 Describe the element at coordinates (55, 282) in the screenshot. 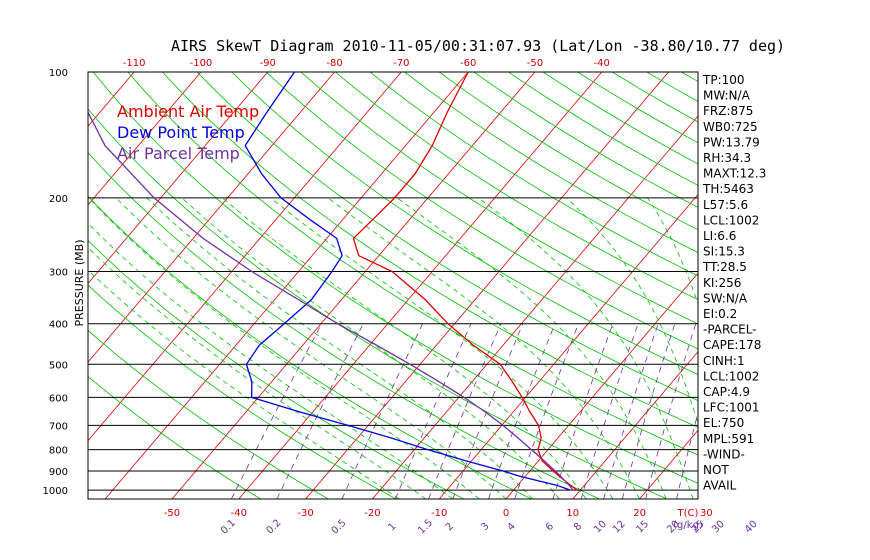

I see `pressure-ticks: 100 200 300 400 500 600 700 800 900 1000` at that location.